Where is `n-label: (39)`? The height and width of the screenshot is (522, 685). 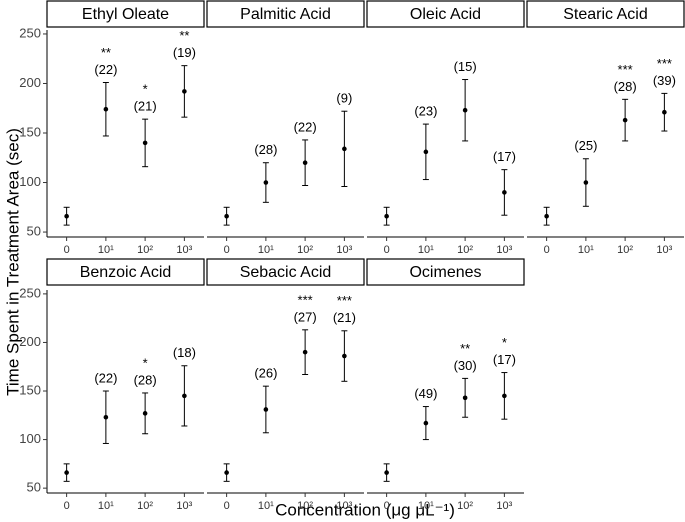
n-label: (39) is located at coordinates (664, 80).